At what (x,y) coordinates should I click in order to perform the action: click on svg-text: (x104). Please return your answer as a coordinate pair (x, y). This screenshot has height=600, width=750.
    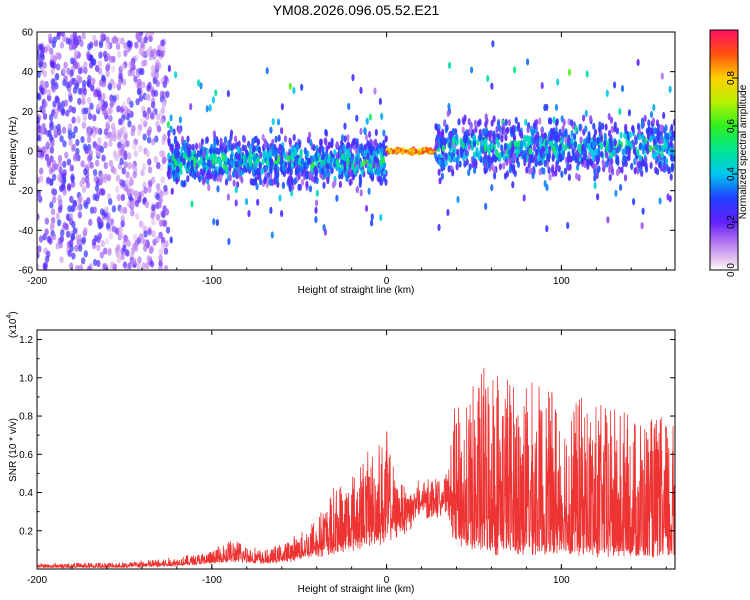
    Looking at the image, I should click on (12, 324).